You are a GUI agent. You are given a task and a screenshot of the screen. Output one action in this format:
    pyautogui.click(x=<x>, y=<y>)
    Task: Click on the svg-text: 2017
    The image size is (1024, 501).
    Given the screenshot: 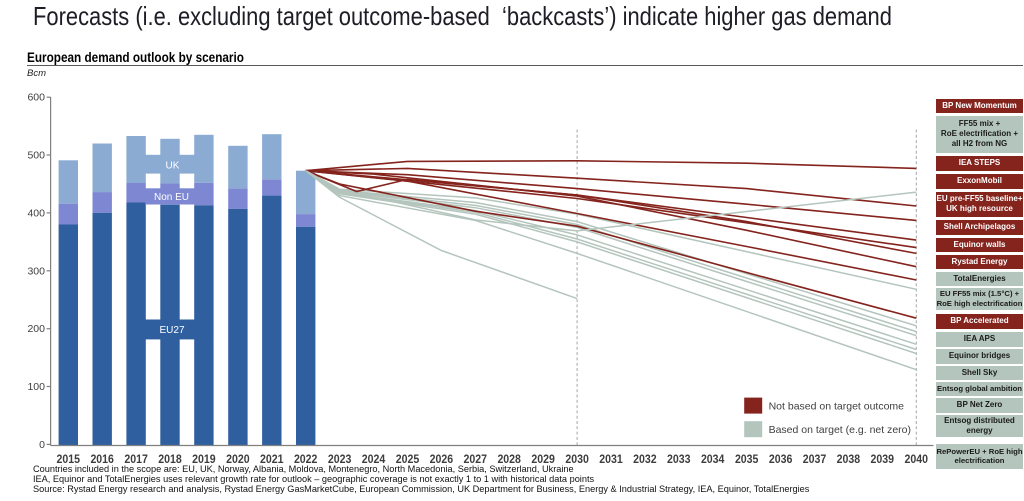 What is the action you would take?
    pyautogui.click(x=136, y=459)
    